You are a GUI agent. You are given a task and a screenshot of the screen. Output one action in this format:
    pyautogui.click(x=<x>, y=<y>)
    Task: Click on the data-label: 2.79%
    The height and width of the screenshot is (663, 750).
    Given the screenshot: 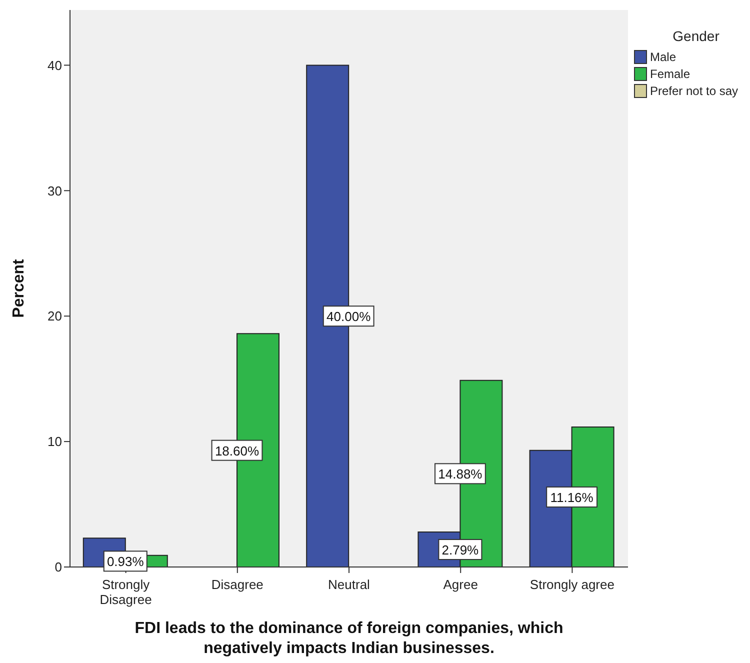 What is the action you would take?
    pyautogui.click(x=461, y=550)
    